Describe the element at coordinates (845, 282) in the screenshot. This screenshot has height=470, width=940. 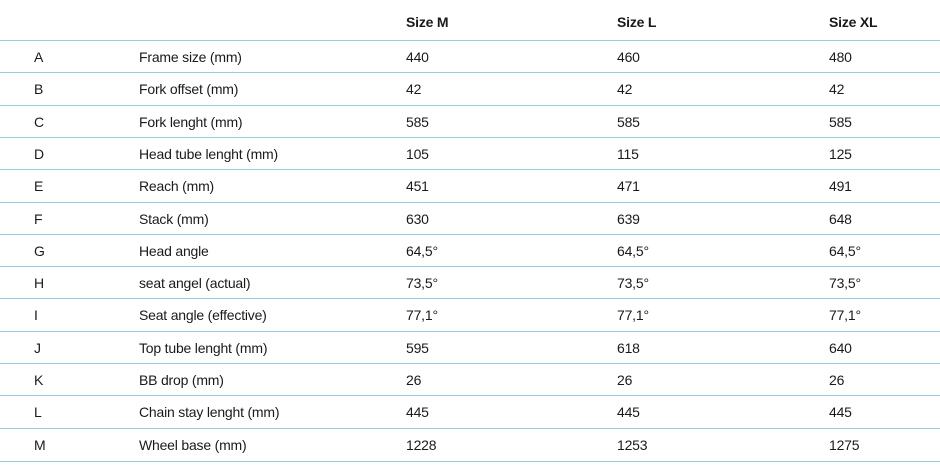
I see `value-size-xl: 73,5°` at that location.